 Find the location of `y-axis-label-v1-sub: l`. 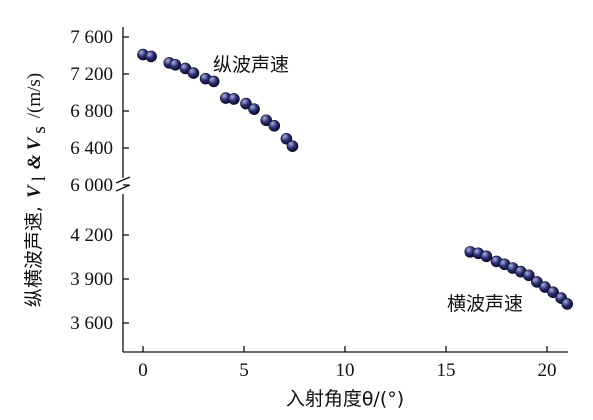

y-axis-label-v1-sub: l is located at coordinates (39, 178).